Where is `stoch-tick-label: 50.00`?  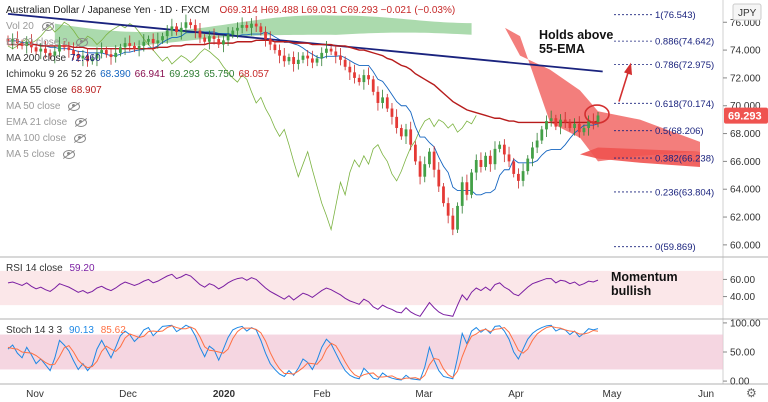 stoch-tick-label: 50.00 is located at coordinates (742, 353).